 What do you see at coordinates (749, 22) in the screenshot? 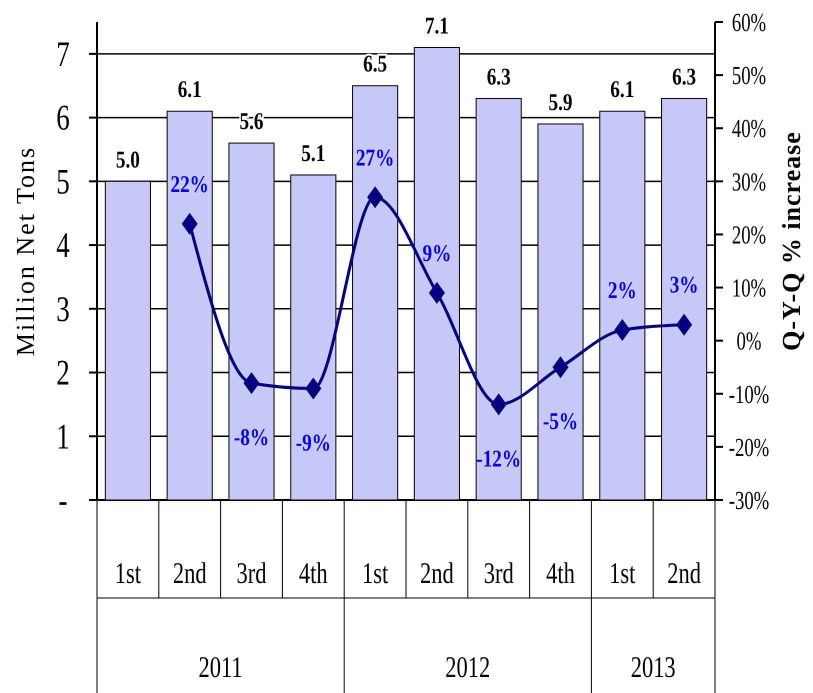
I see `y2-tick-label: 60%` at bounding box center [749, 22].